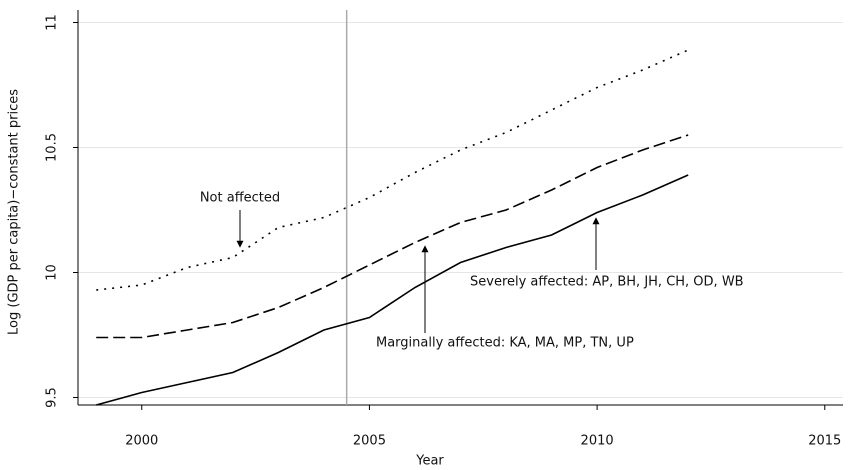 This screenshot has height=470, width=857. Describe the element at coordinates (14, 212) in the screenshot. I see `y-axis-title: Log (GDP per capita)−constant prices` at that location.